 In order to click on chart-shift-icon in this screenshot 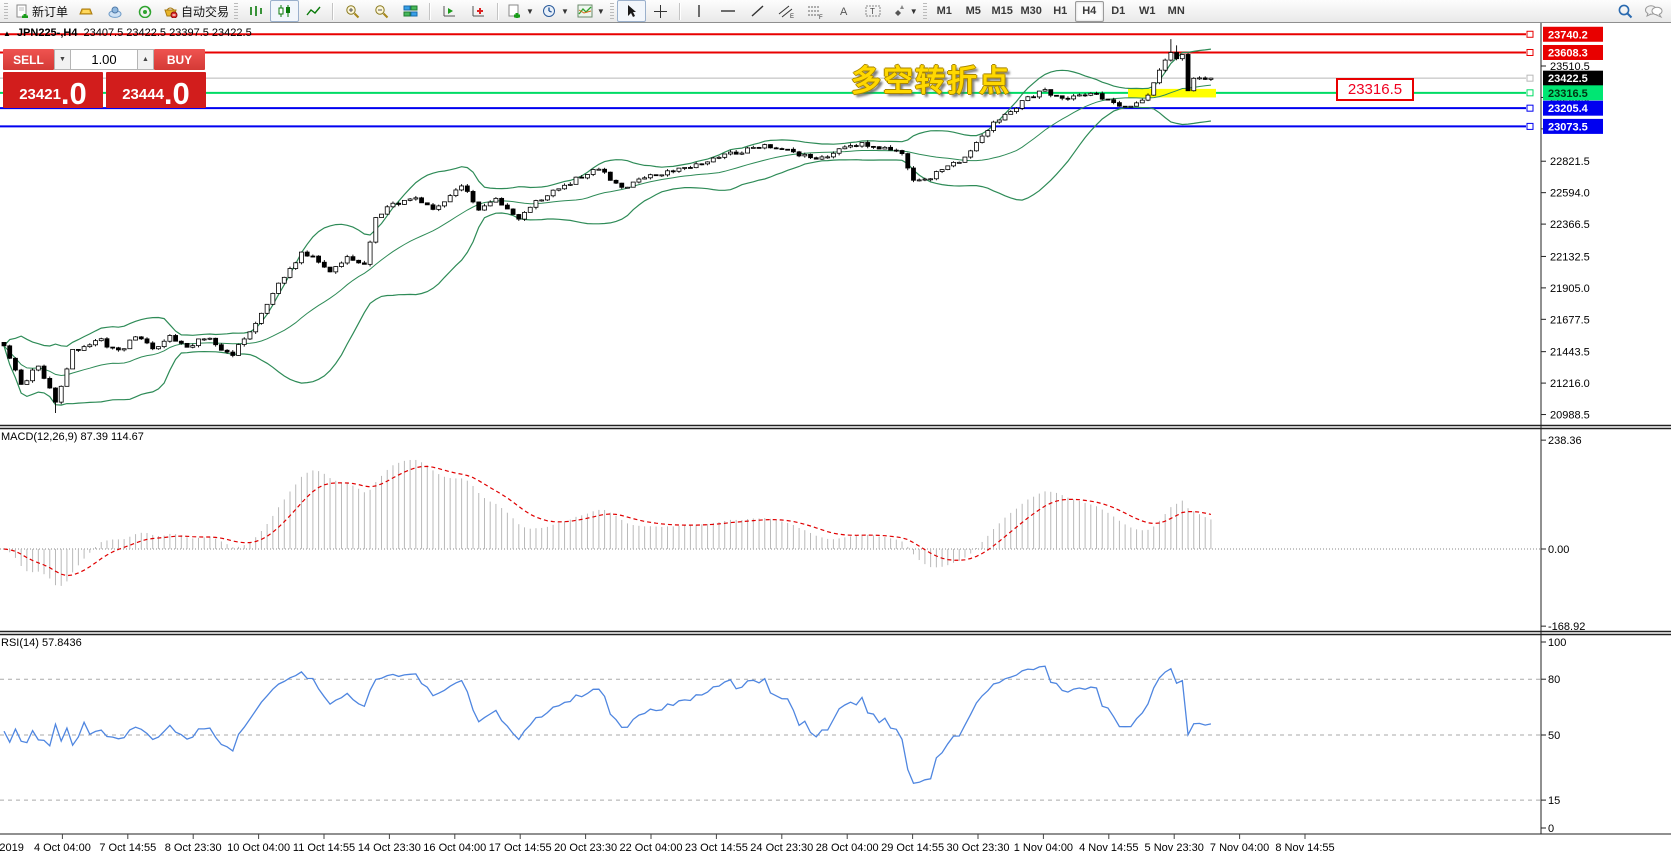, I will do `click(478, 11)`.